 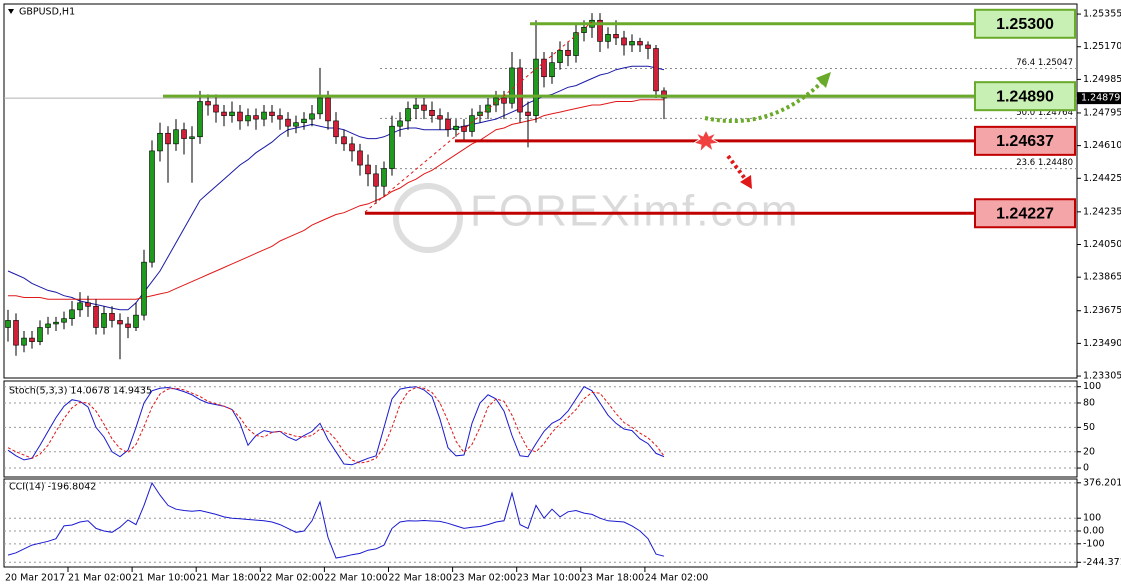 I want to click on breakout-star, so click(x=706, y=141).